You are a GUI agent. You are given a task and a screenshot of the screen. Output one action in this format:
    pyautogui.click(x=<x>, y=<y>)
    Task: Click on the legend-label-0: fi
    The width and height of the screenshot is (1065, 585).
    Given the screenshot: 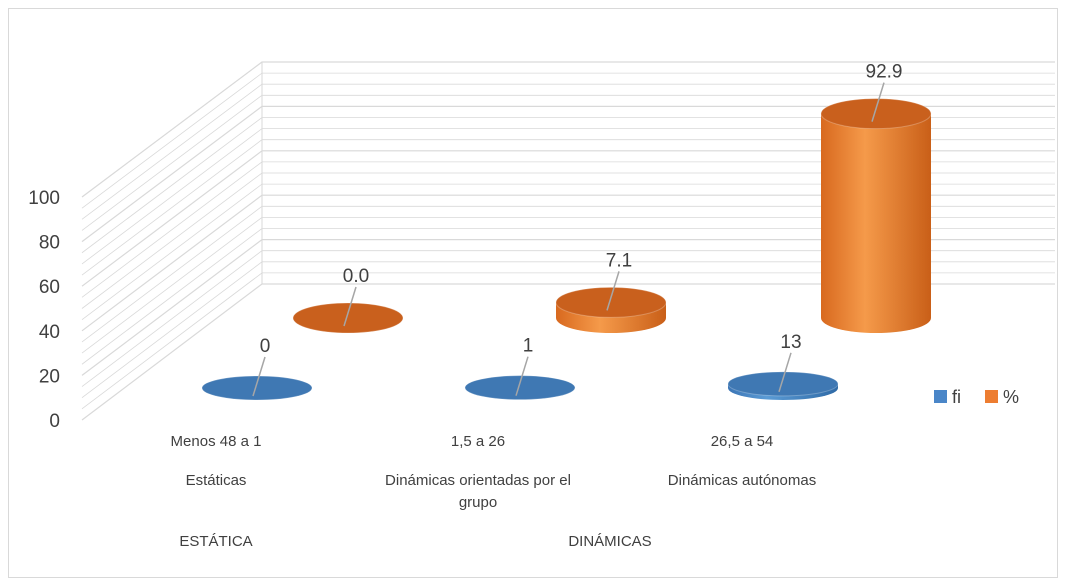 What is the action you would take?
    pyautogui.click(x=956, y=397)
    